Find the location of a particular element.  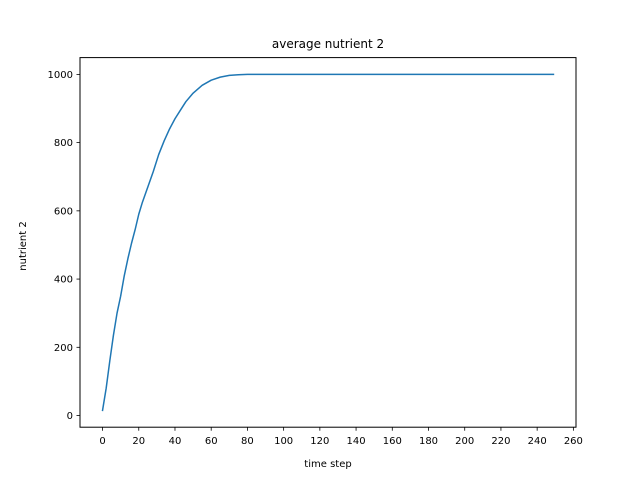

x-tick-label: 260 is located at coordinates (573, 441).